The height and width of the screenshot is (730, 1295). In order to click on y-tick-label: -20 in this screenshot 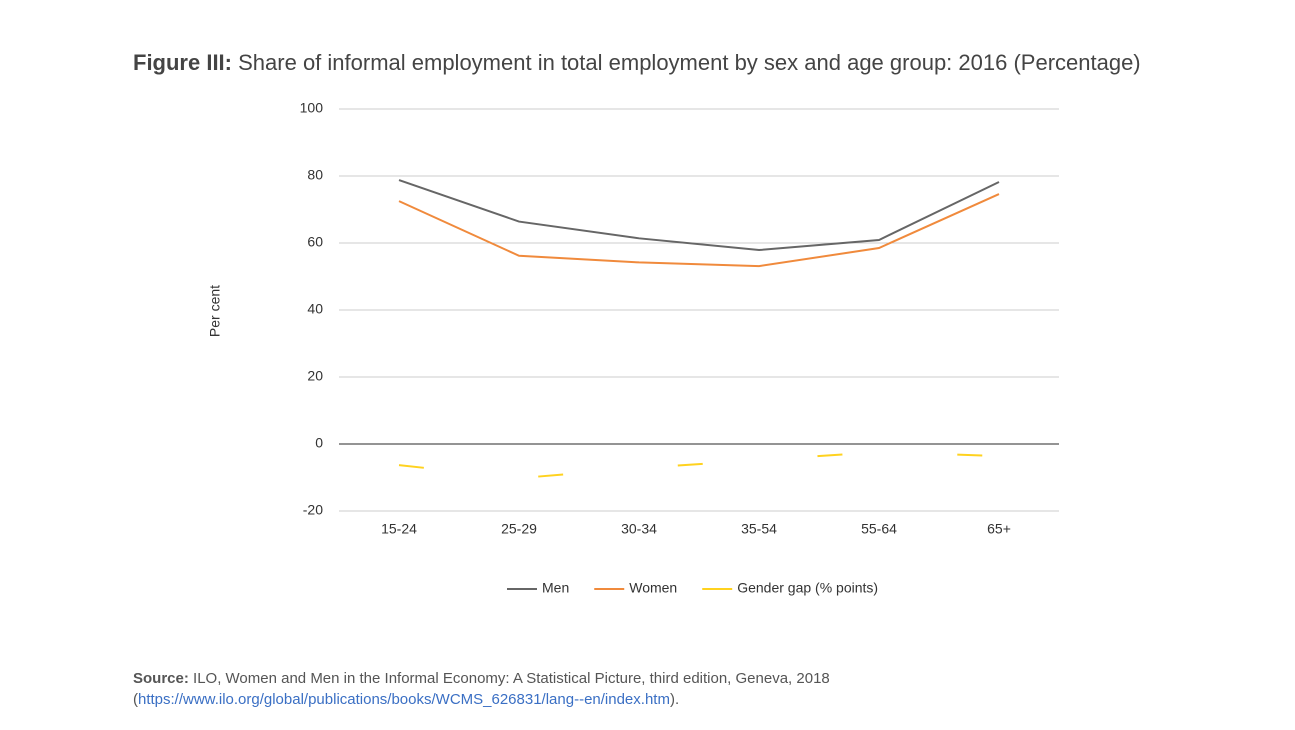, I will do `click(313, 510)`.